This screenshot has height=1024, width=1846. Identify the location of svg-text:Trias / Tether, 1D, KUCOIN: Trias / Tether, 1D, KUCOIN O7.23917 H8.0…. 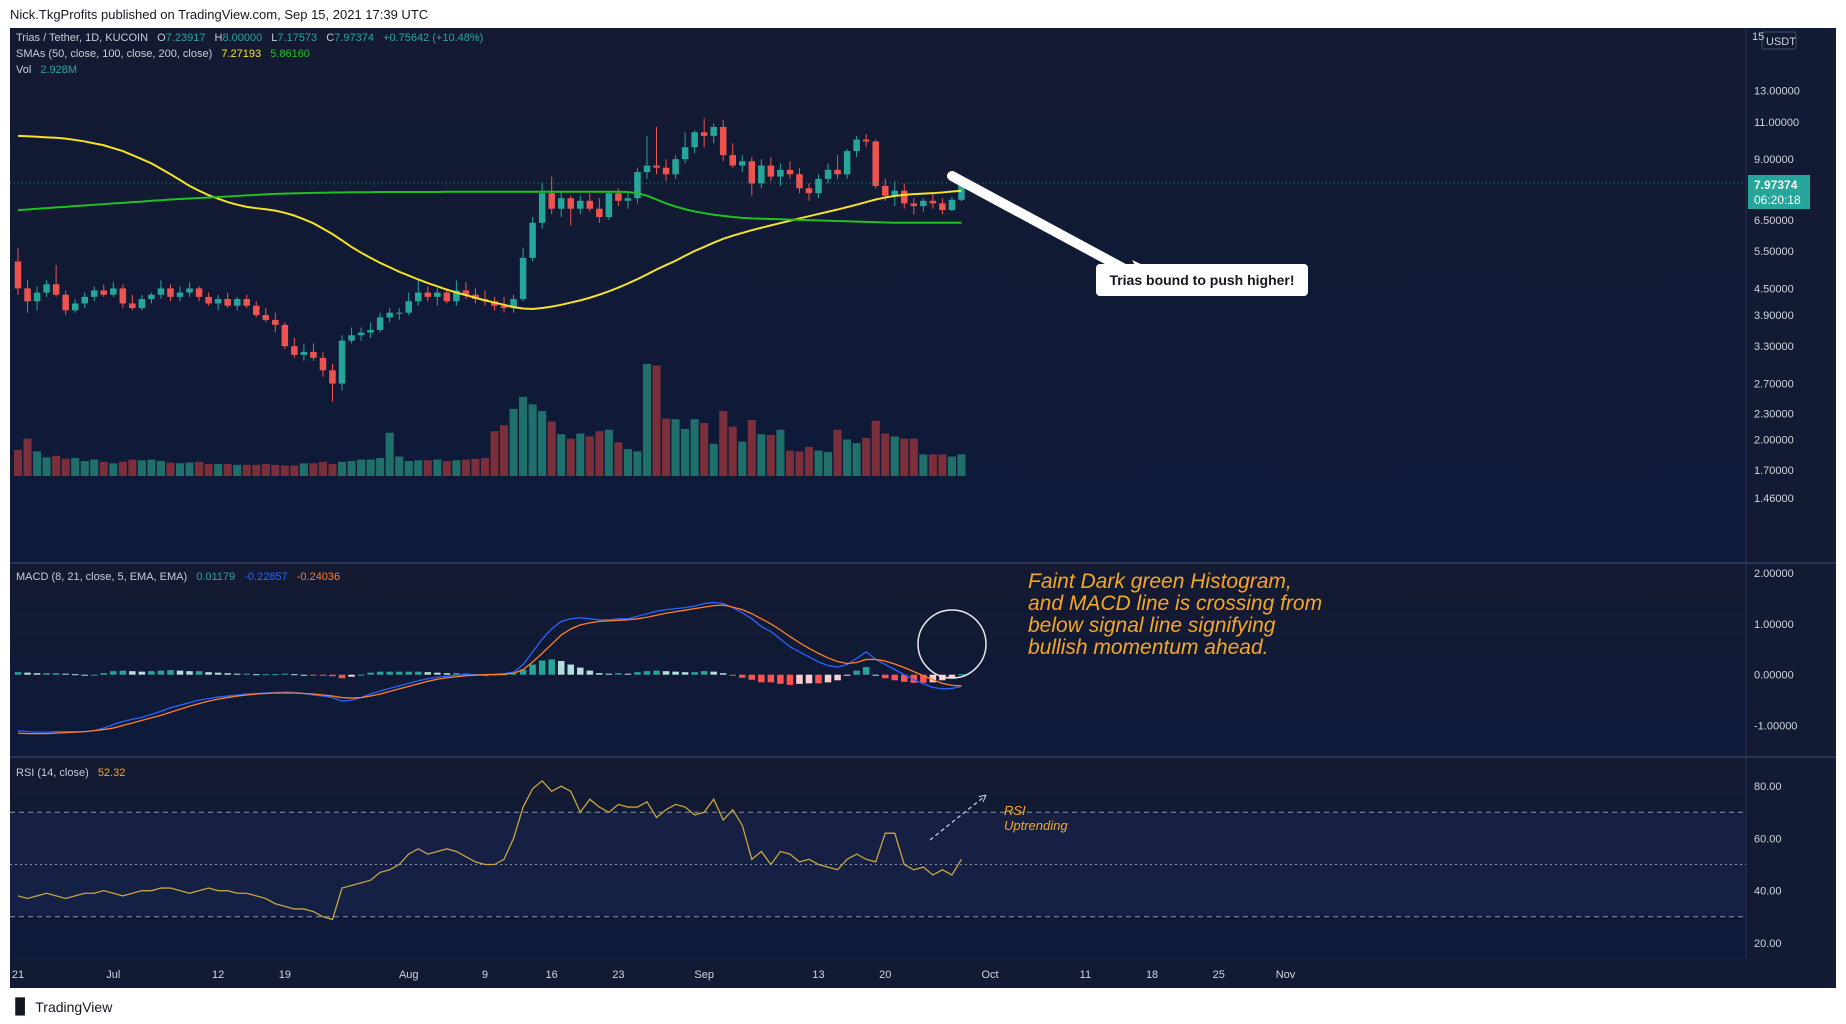
(249, 38).